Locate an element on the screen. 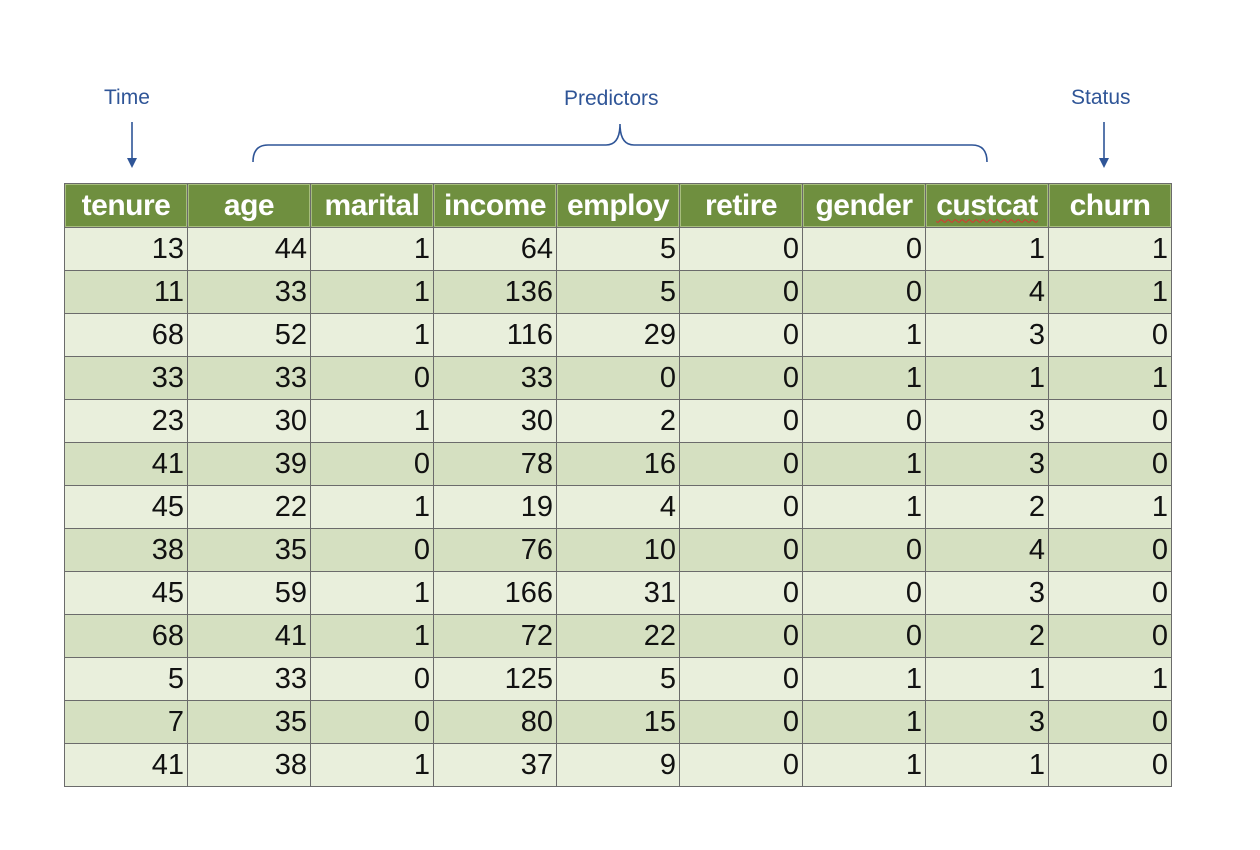 The width and height of the screenshot is (1260, 850). cell-income: 136 is located at coordinates (495, 292).